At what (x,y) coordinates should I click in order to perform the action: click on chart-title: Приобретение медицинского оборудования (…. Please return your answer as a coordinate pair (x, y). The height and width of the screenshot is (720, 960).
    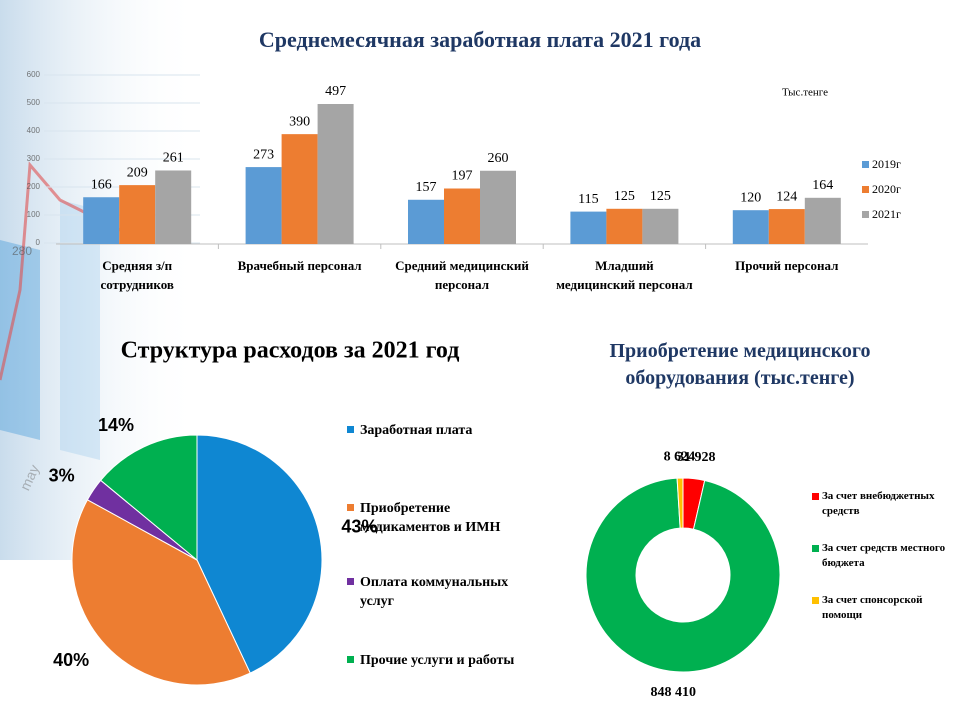
    Looking at the image, I should click on (740, 364).